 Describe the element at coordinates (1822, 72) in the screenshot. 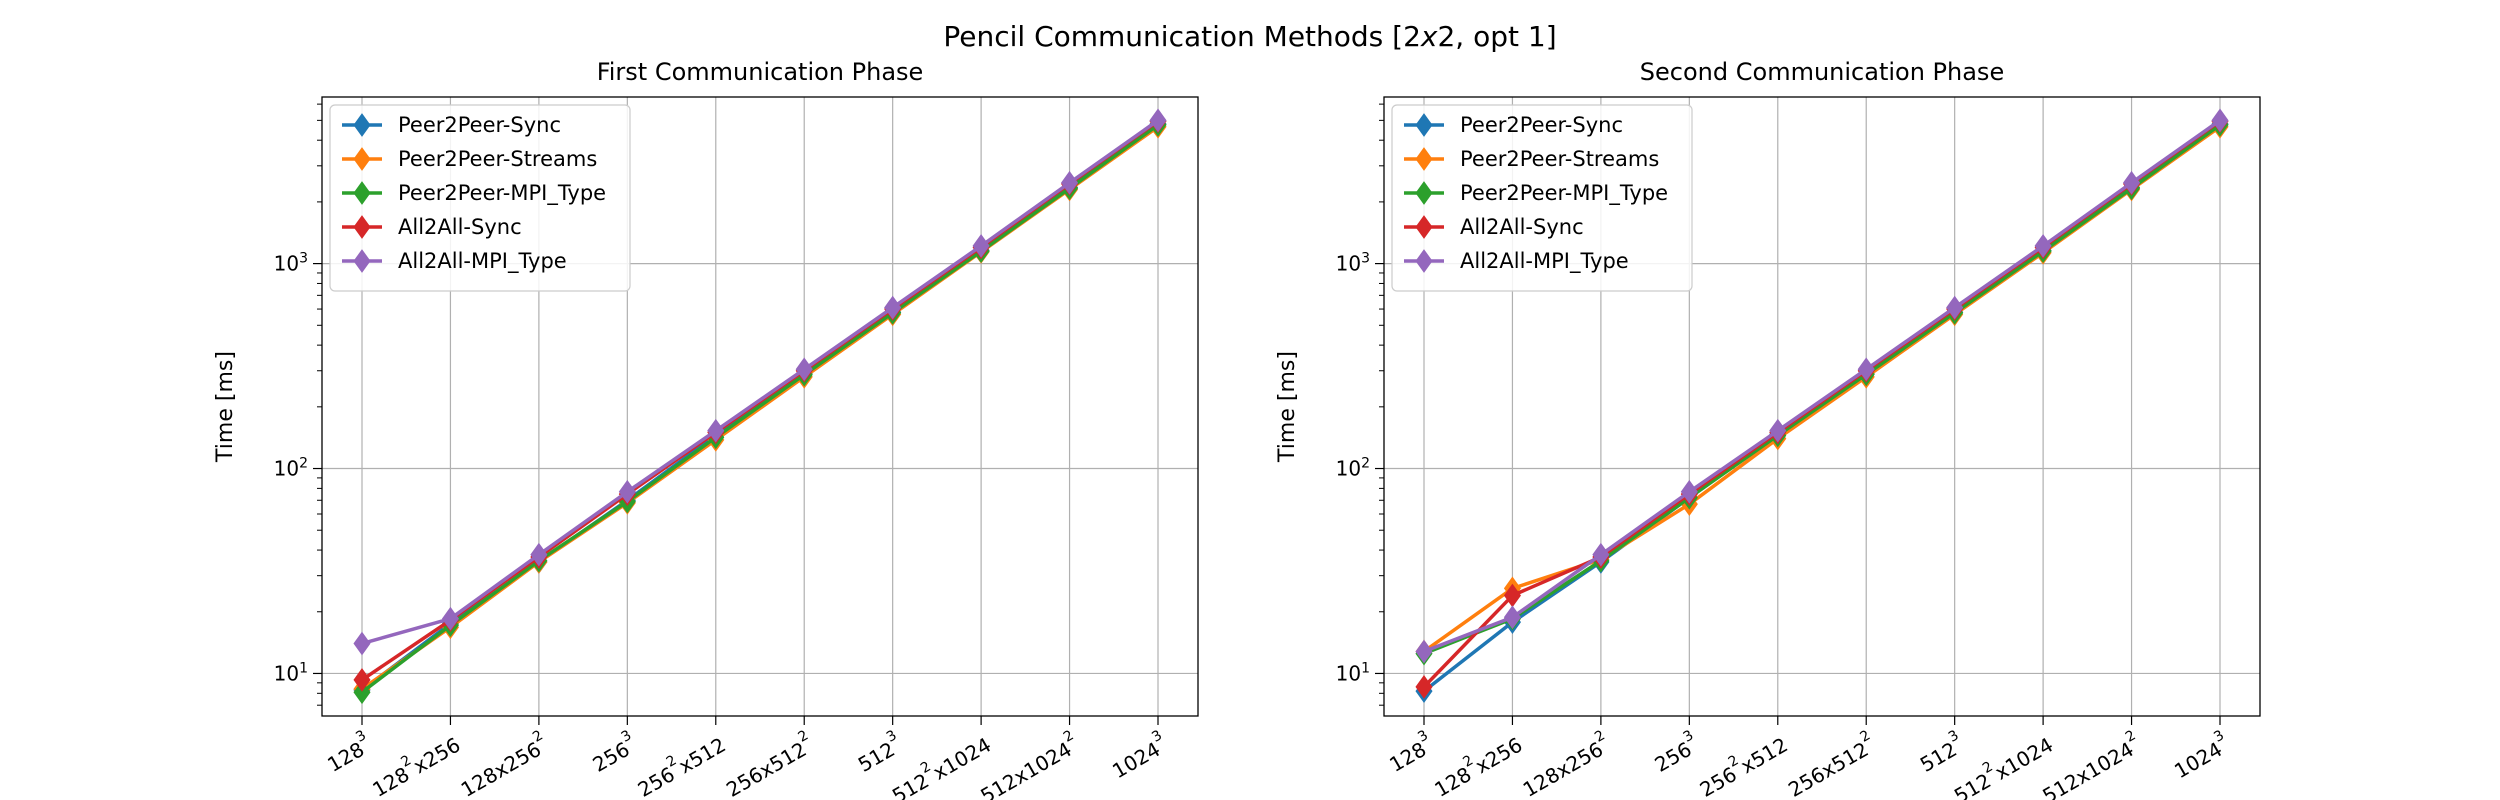

I see `panel-title: Second Communication Phase` at that location.